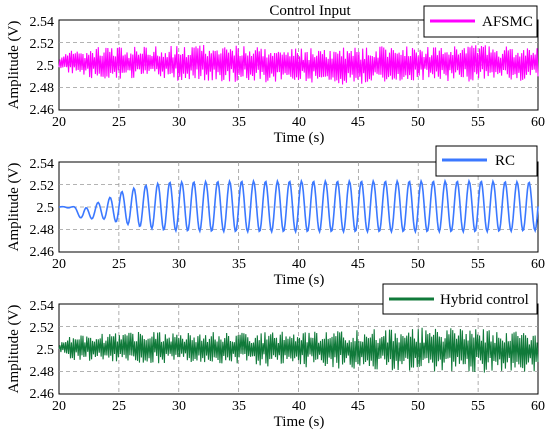 The height and width of the screenshot is (431, 550). What do you see at coordinates (310, 11) in the screenshot?
I see `panel-title: Control Input` at bounding box center [310, 11].